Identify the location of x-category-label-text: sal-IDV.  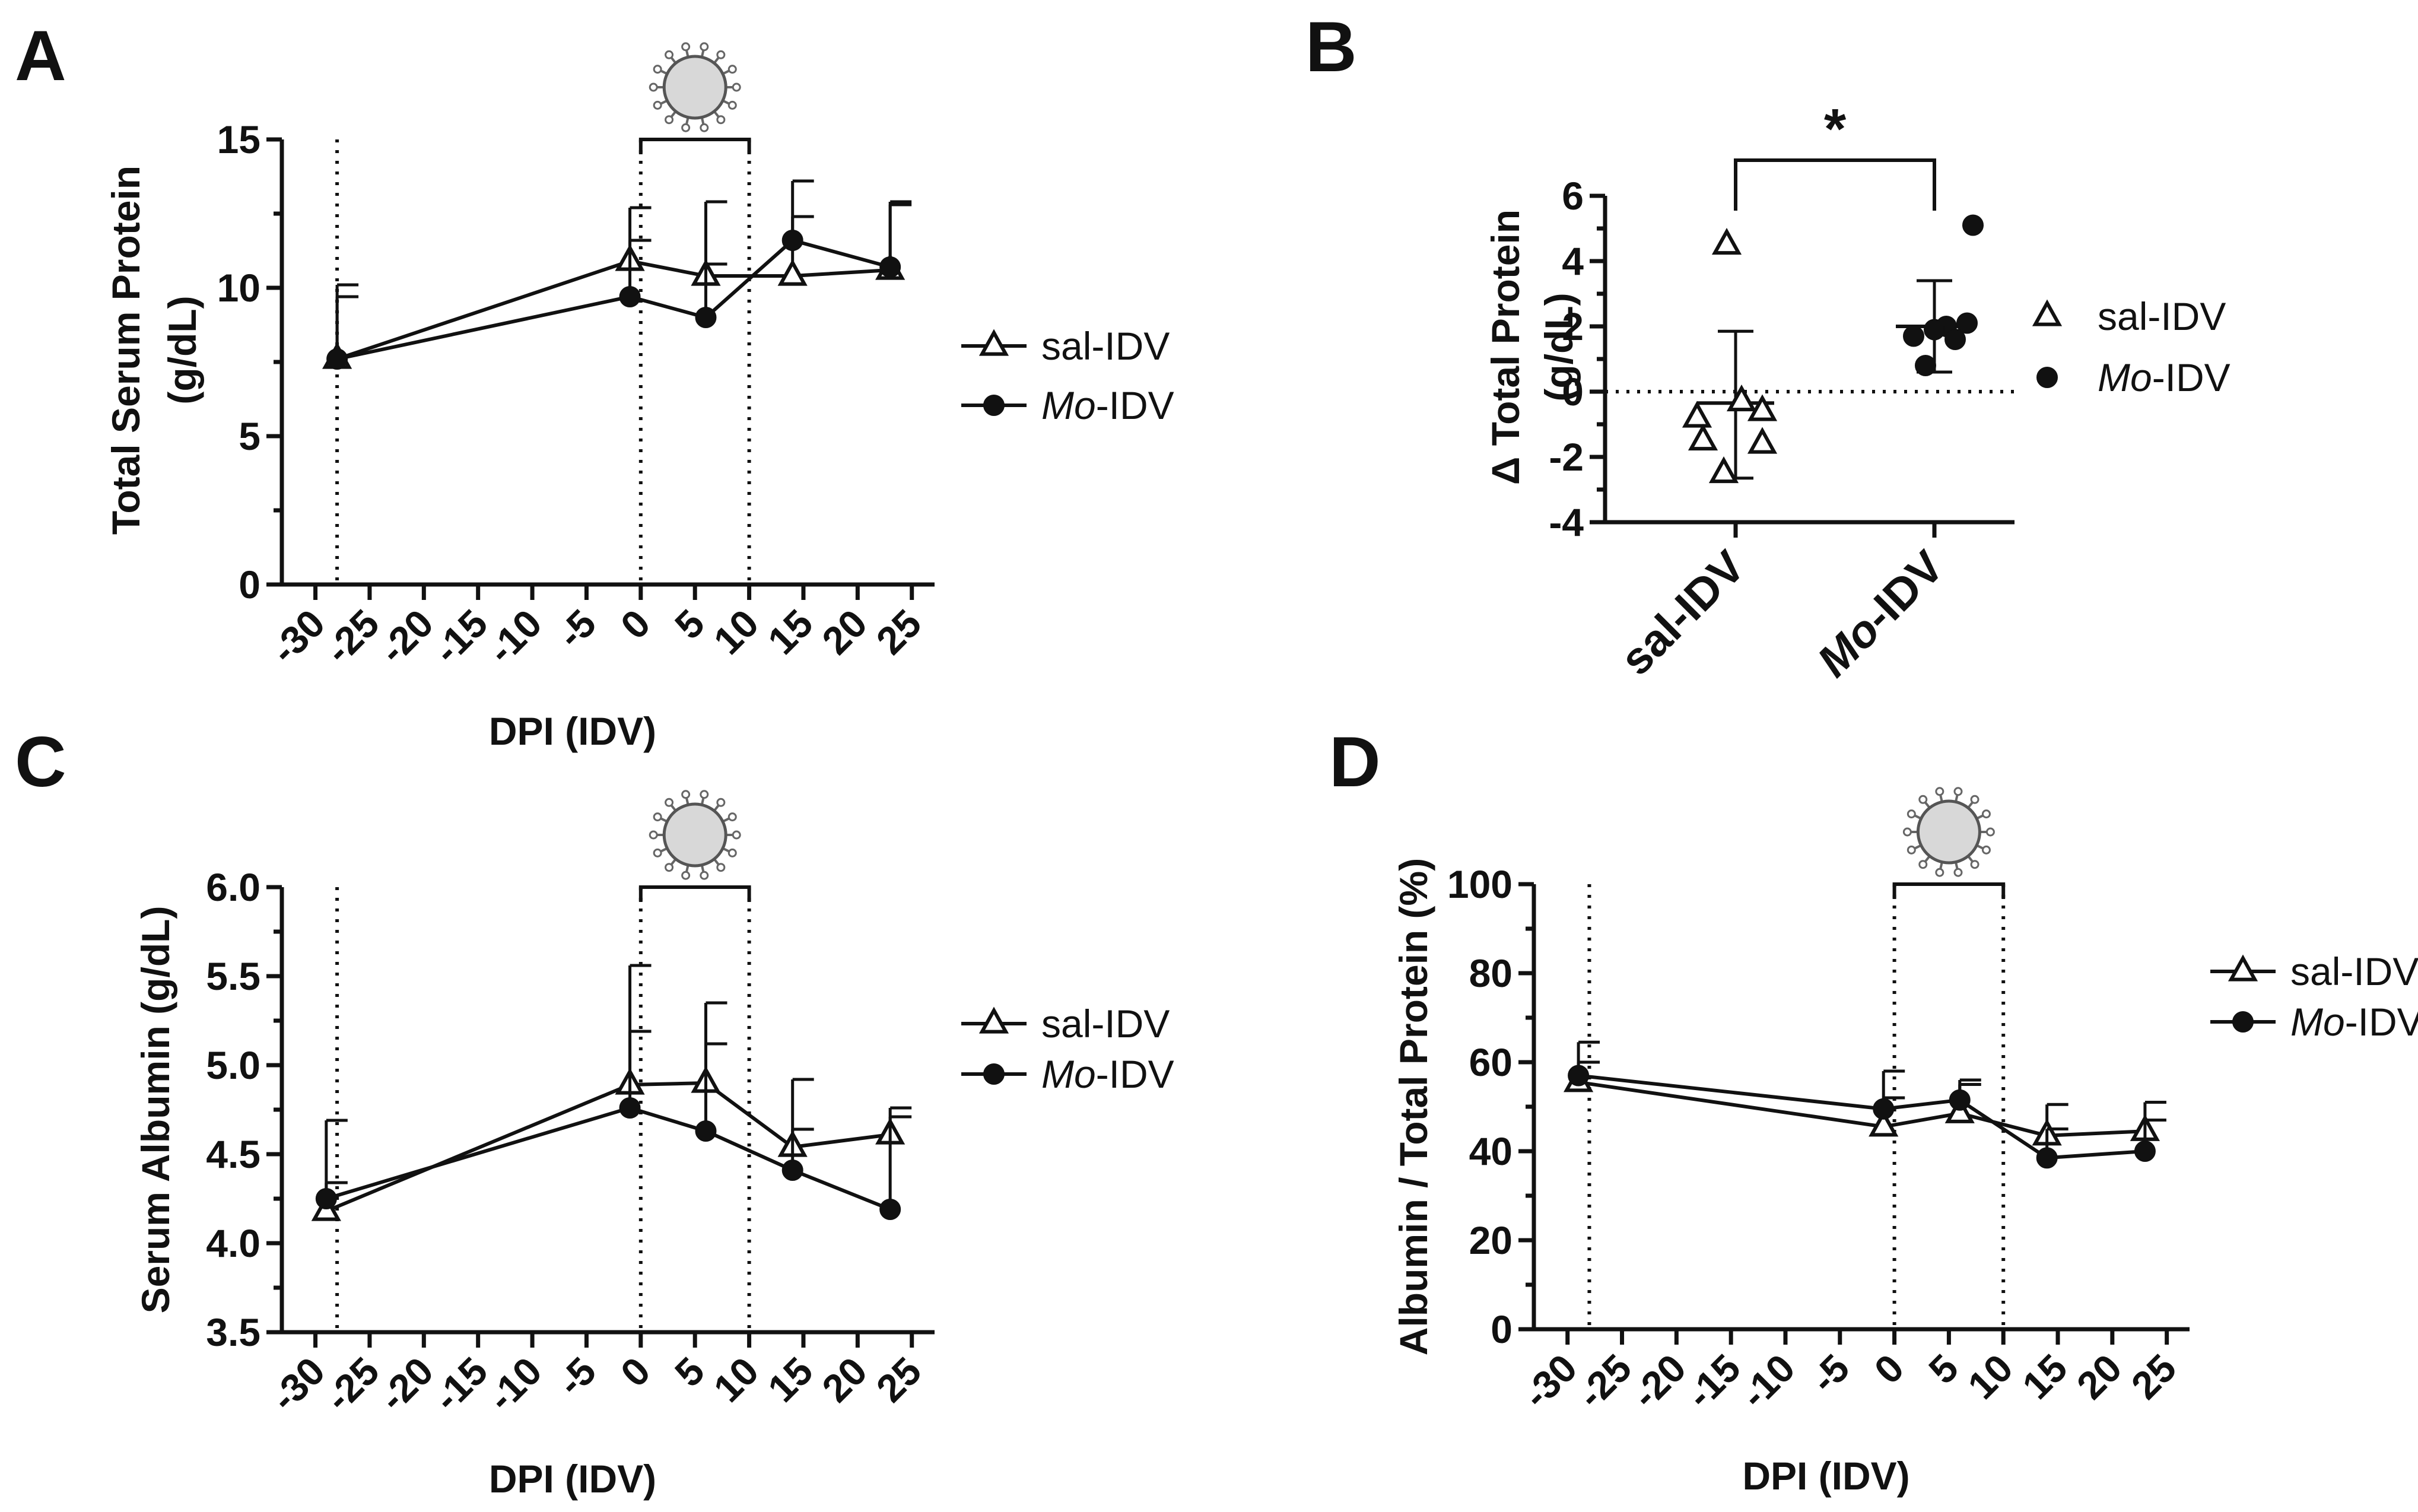
(1683, 613).